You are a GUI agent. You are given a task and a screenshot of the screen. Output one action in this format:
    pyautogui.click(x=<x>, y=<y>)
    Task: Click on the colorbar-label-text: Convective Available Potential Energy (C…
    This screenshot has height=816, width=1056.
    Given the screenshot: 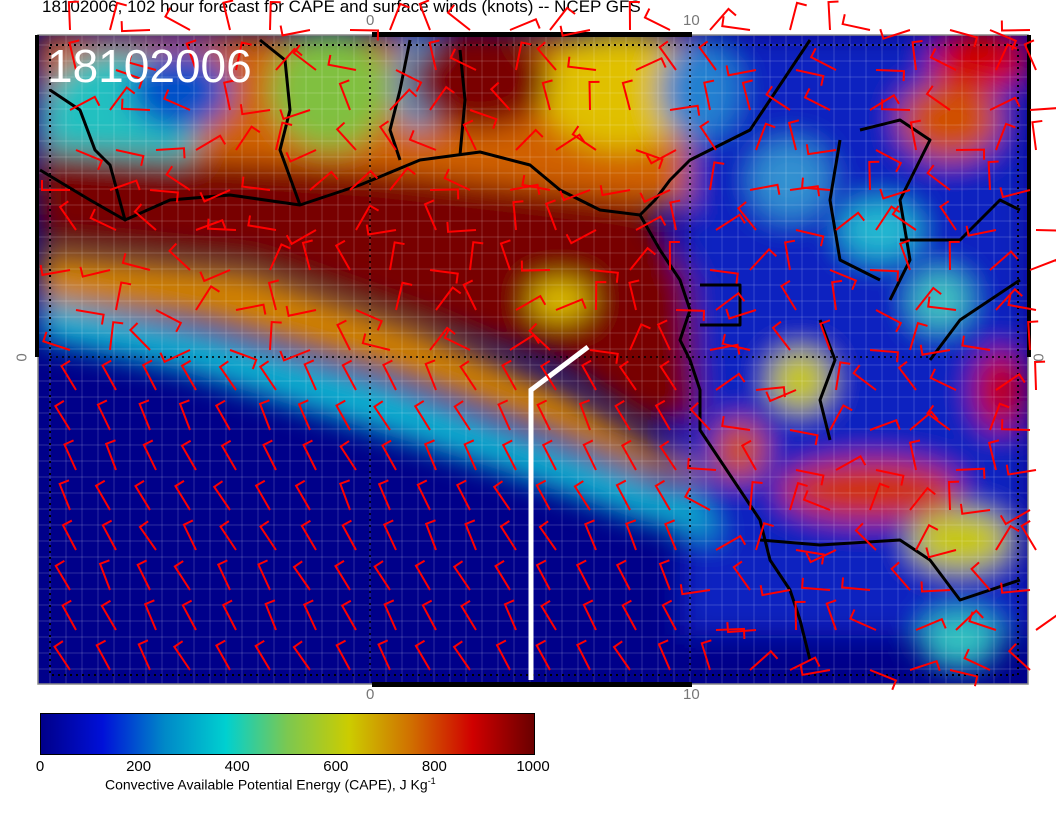 What is the action you would take?
    pyautogui.click(x=266, y=784)
    